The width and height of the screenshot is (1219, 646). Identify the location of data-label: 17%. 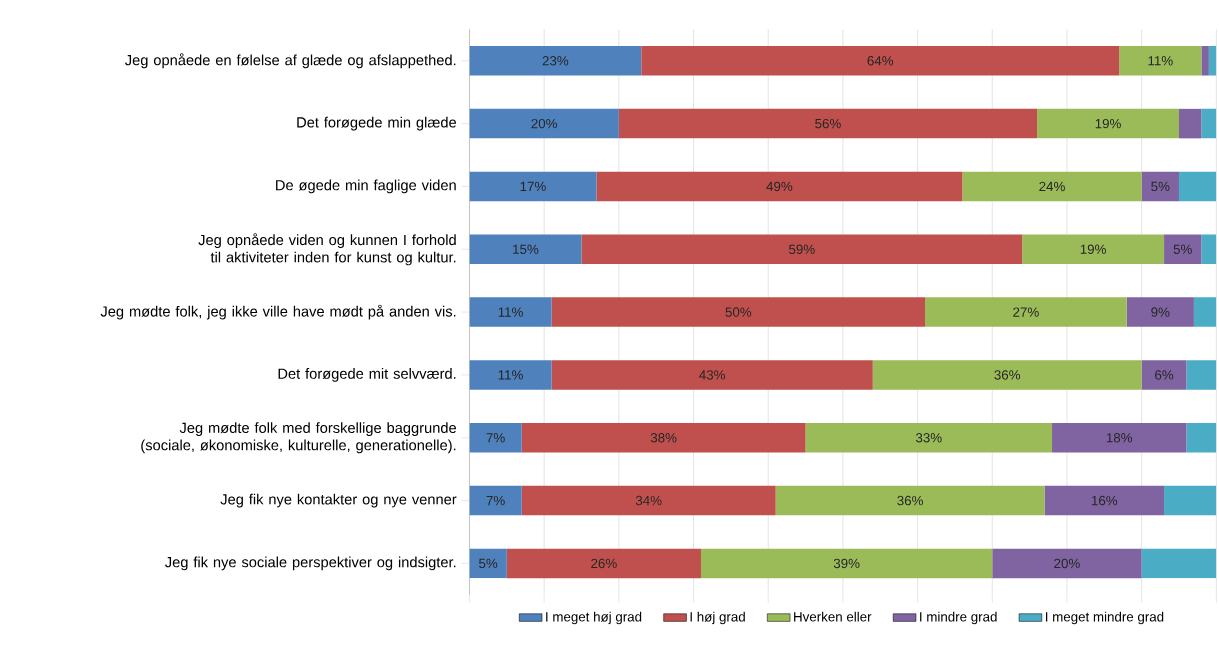
(533, 187).